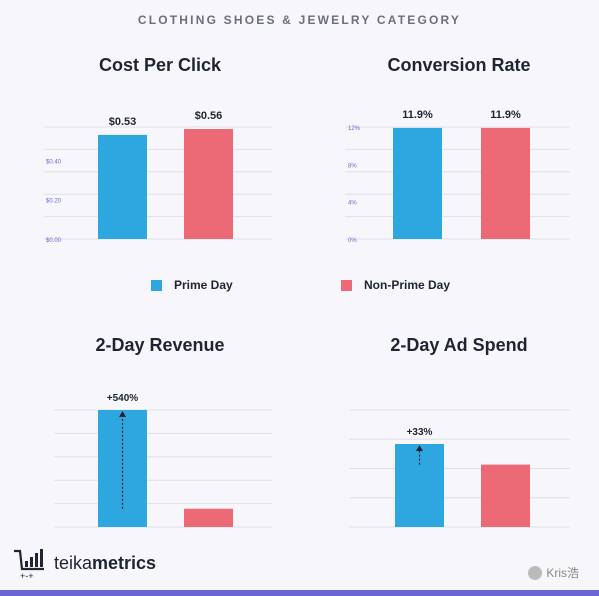 The height and width of the screenshot is (596, 599). Describe the element at coordinates (420, 432) in the screenshot. I see `growth-annotation: +33%` at that location.